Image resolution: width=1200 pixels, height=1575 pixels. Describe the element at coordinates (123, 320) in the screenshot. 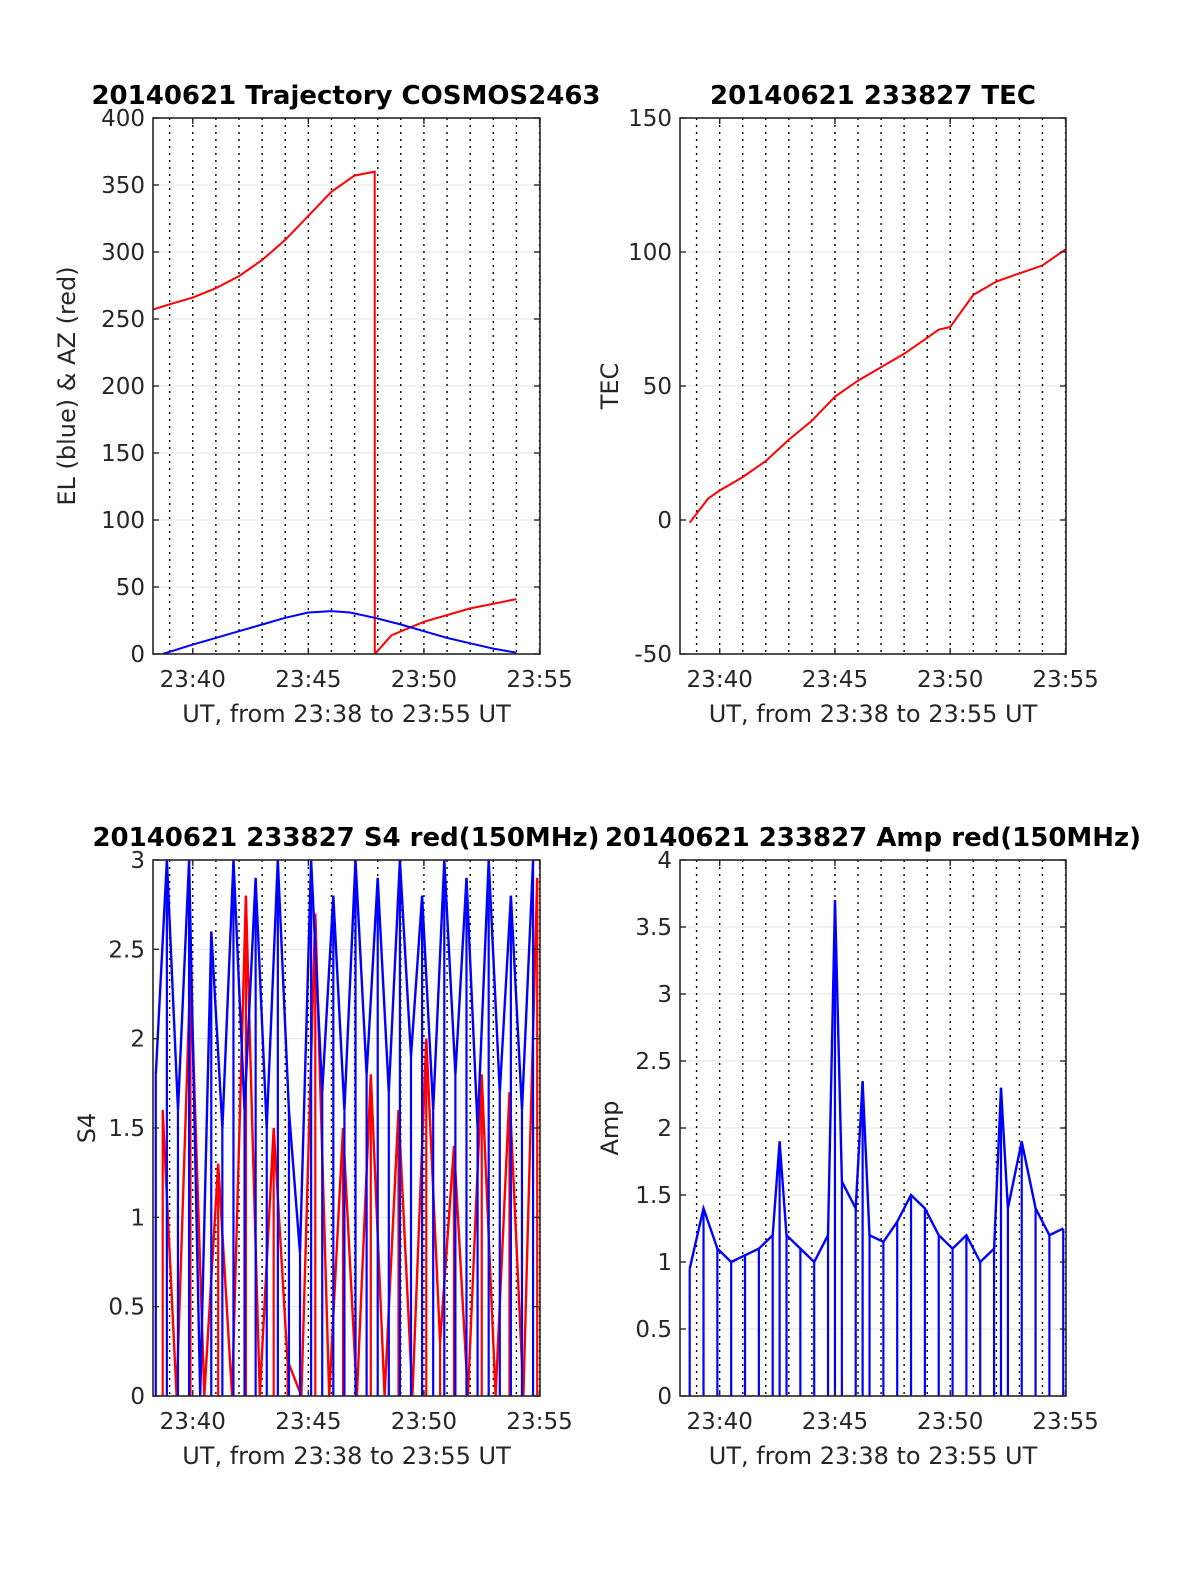

I see `y-tick-label: 250` at that location.